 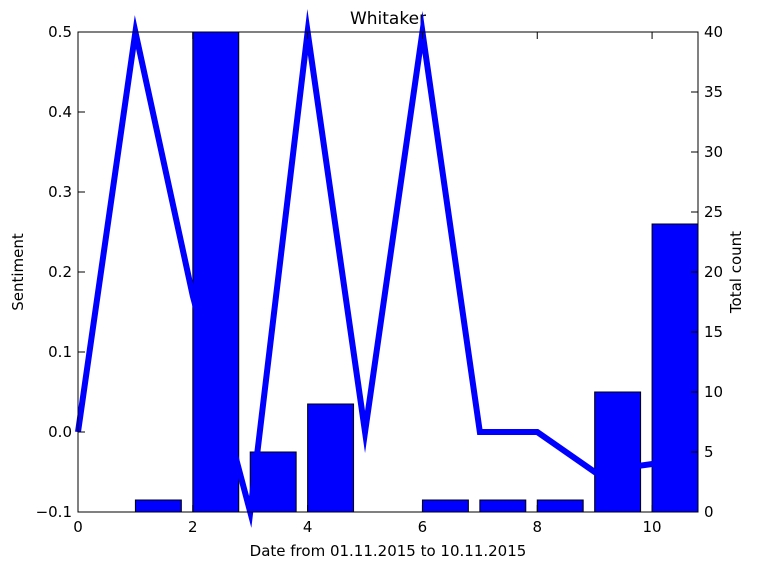 What do you see at coordinates (60, 32) in the screenshot?
I see `left-tick-label: 0.5` at bounding box center [60, 32].